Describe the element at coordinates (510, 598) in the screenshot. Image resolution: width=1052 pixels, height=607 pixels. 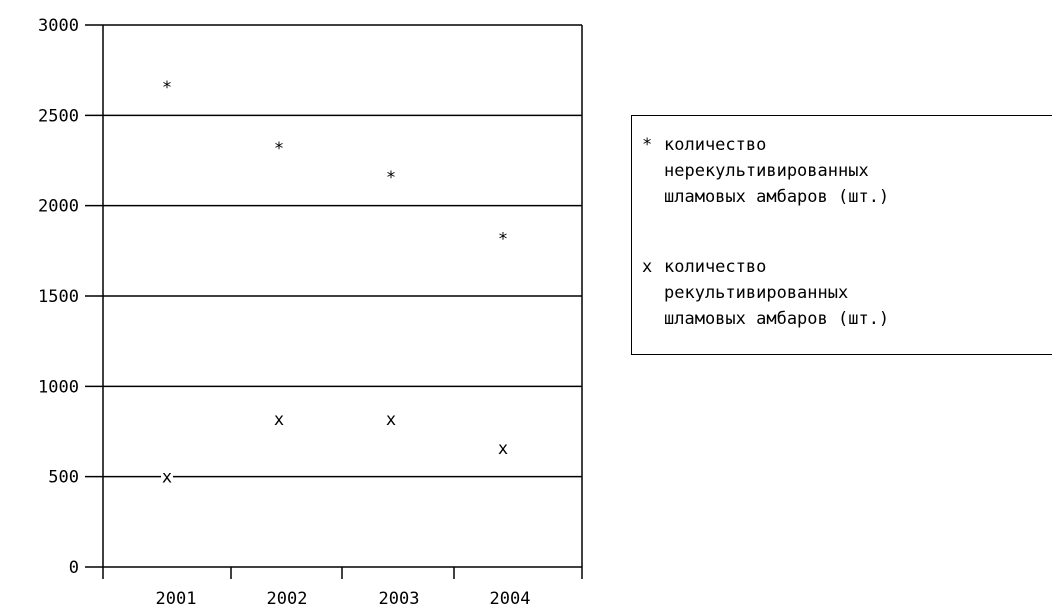
I see `x-tick-label: 2004` at that location.